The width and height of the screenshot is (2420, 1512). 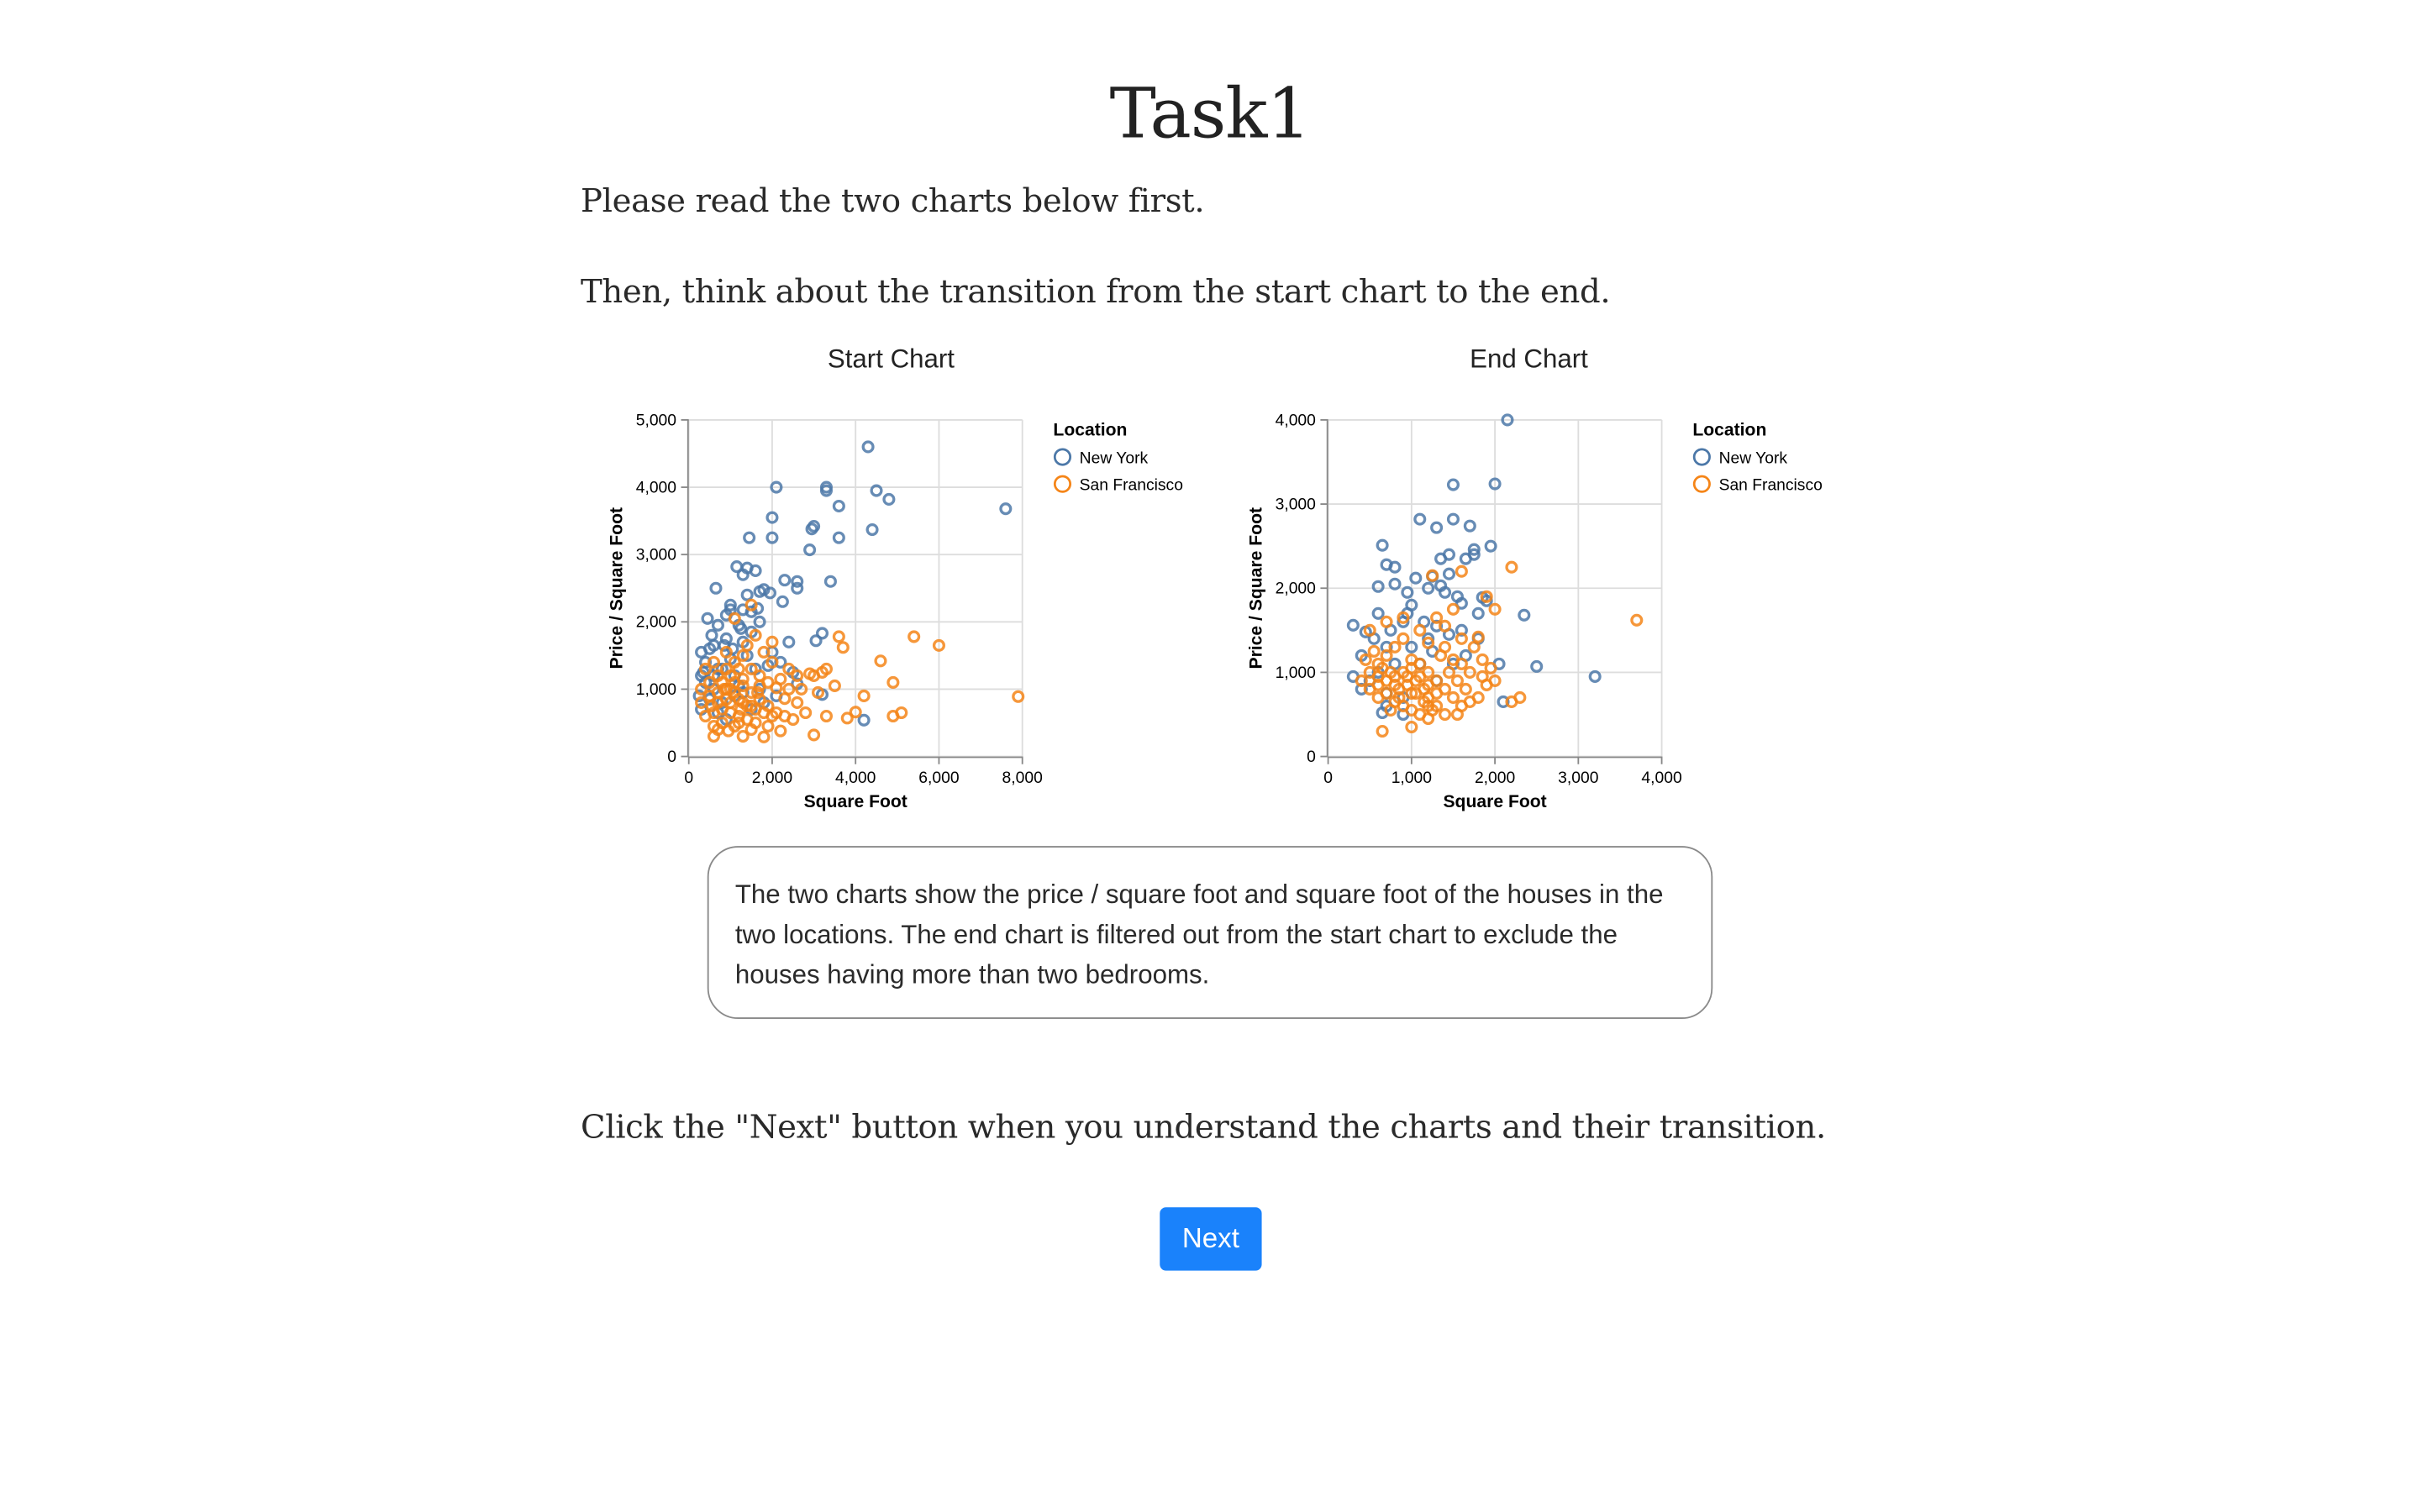 I want to click on next-button: Next, so click(x=1211, y=1239).